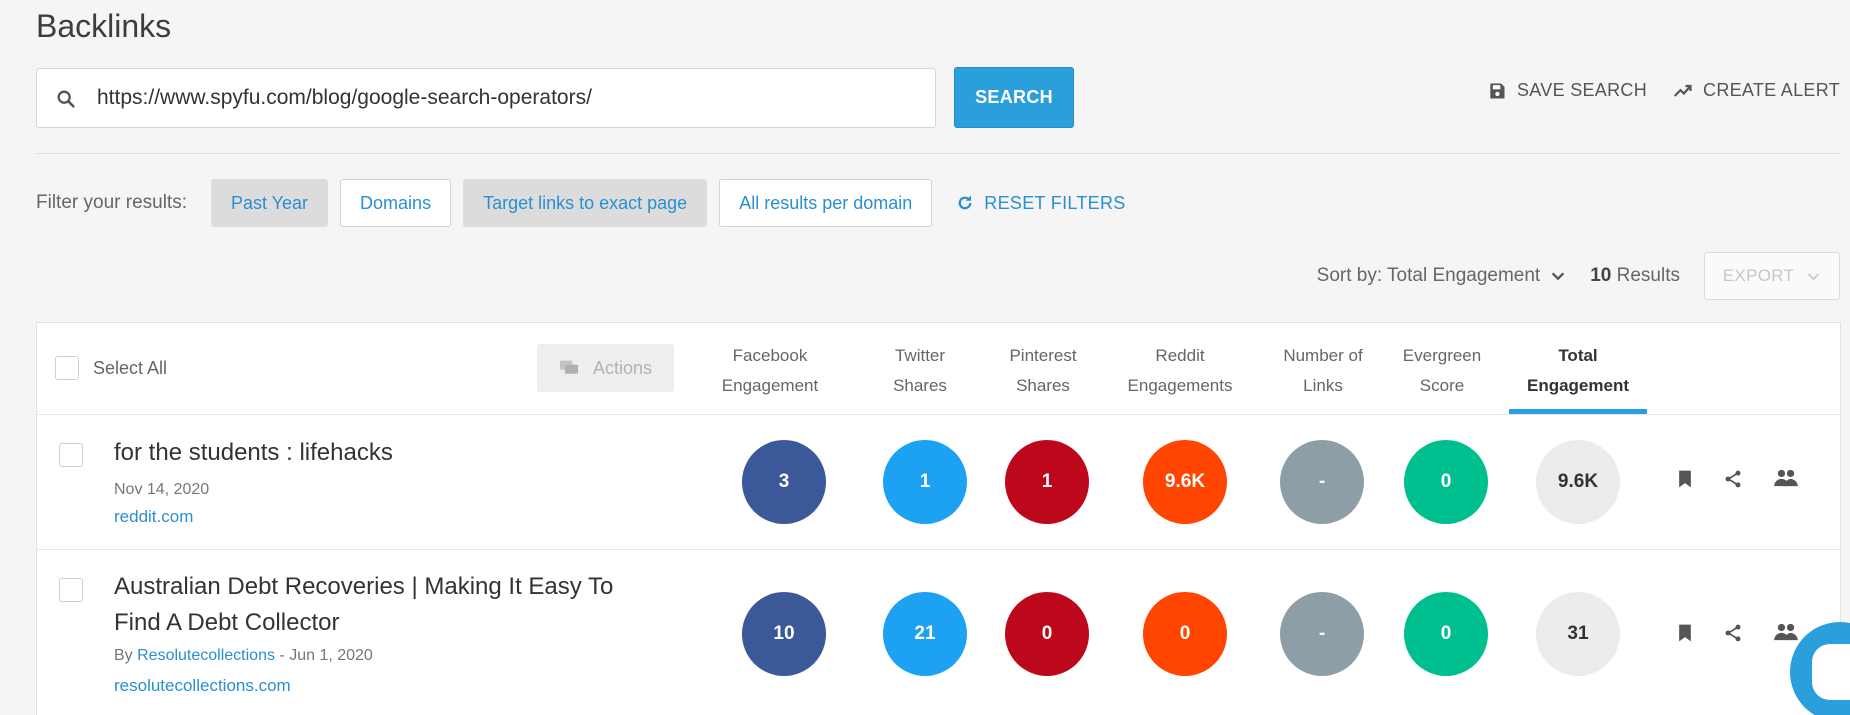 The height and width of the screenshot is (715, 1850). What do you see at coordinates (1047, 634) in the screenshot?
I see `pinterest-shares: 0` at bounding box center [1047, 634].